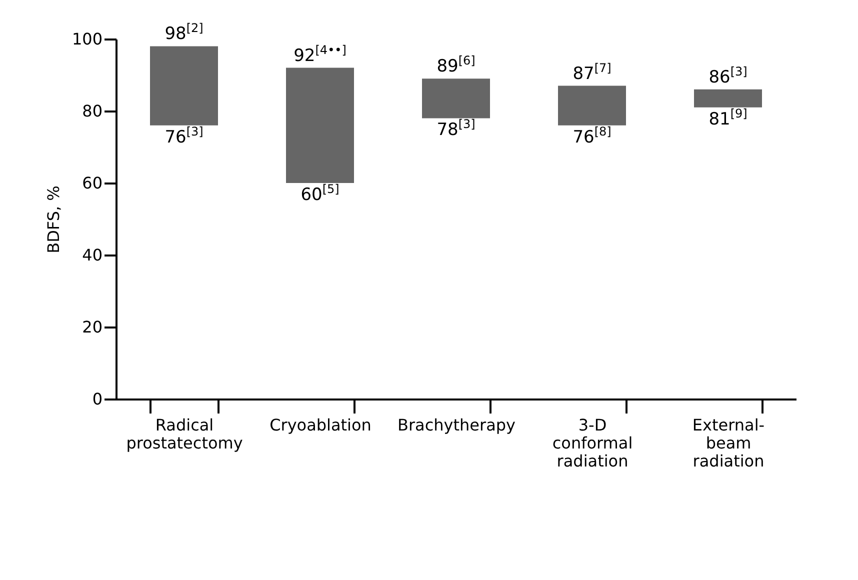 The width and height of the screenshot is (858, 580). What do you see at coordinates (456, 65) in the screenshot?
I see `annotation: 89$^{[6]}$` at bounding box center [456, 65].